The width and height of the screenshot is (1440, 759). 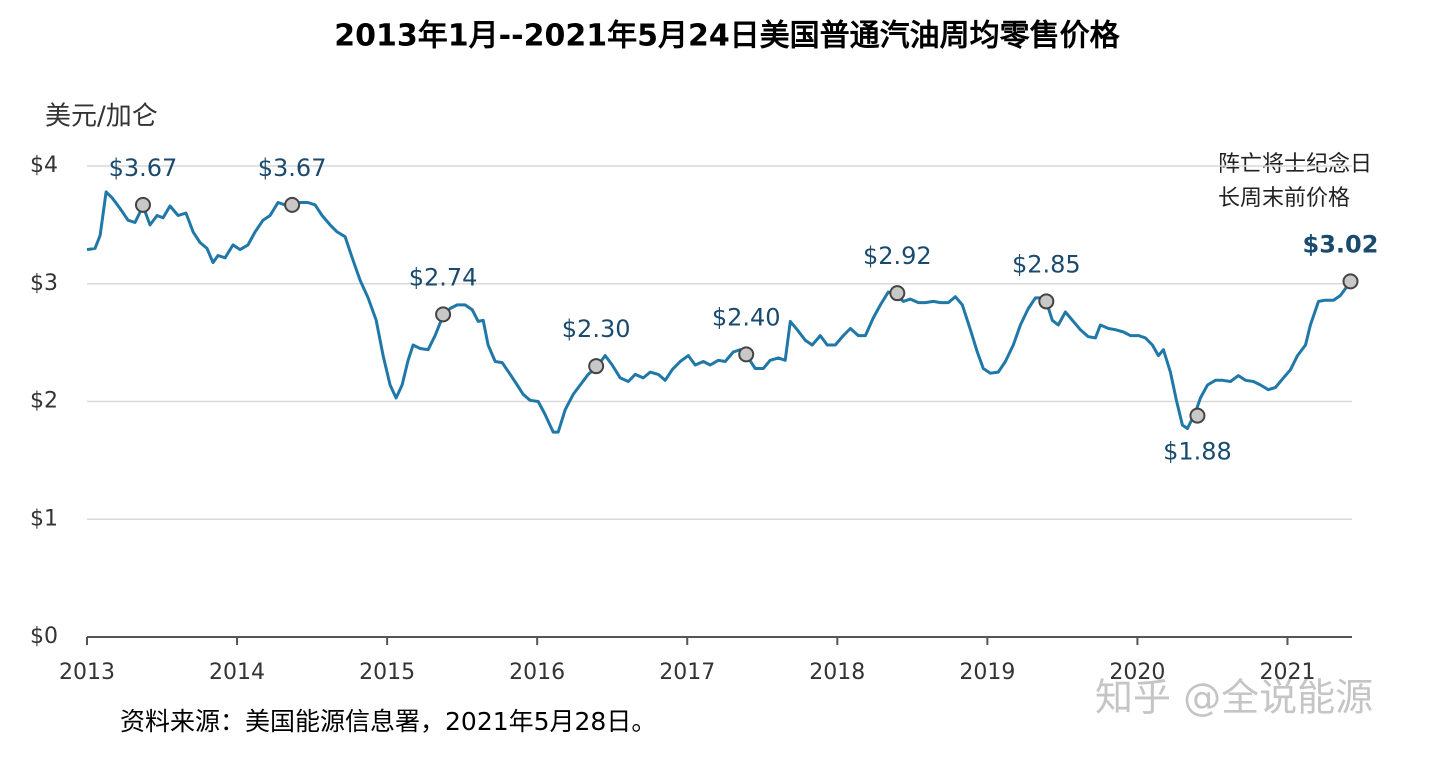 What do you see at coordinates (1197, 452) in the screenshot?
I see `highlight-label: $1.88` at bounding box center [1197, 452].